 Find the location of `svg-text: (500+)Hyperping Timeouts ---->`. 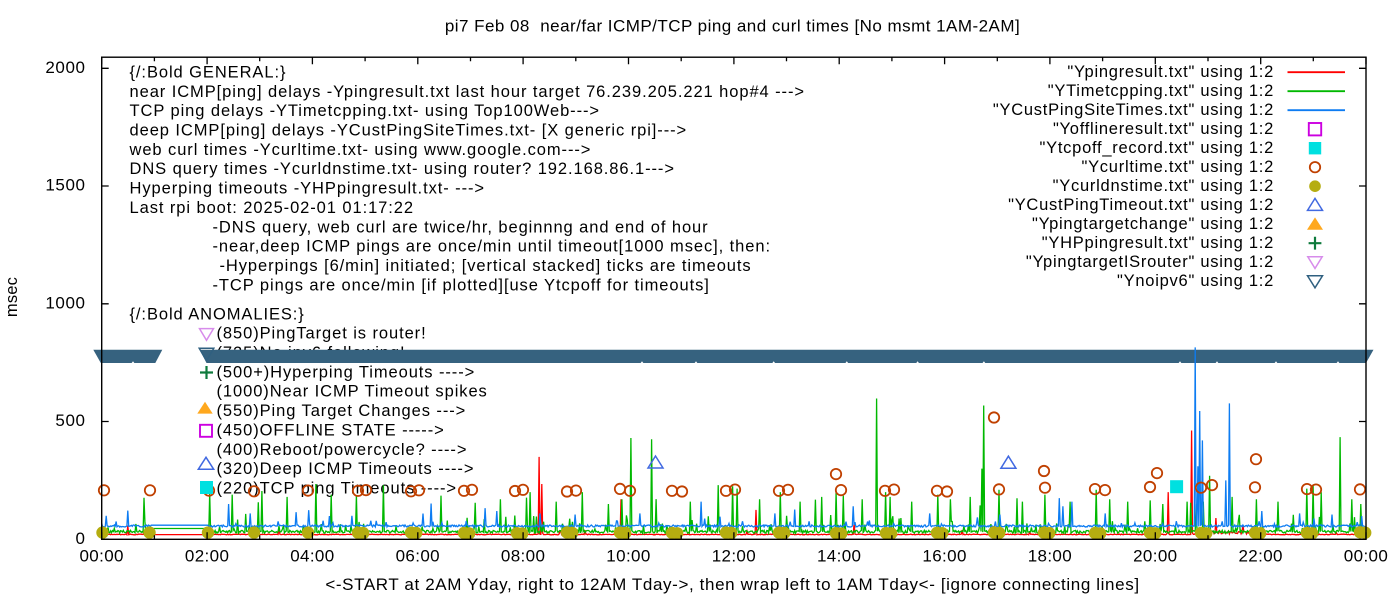

svg-text: (500+)Hyperping Timeouts ----> is located at coordinates (346, 372).